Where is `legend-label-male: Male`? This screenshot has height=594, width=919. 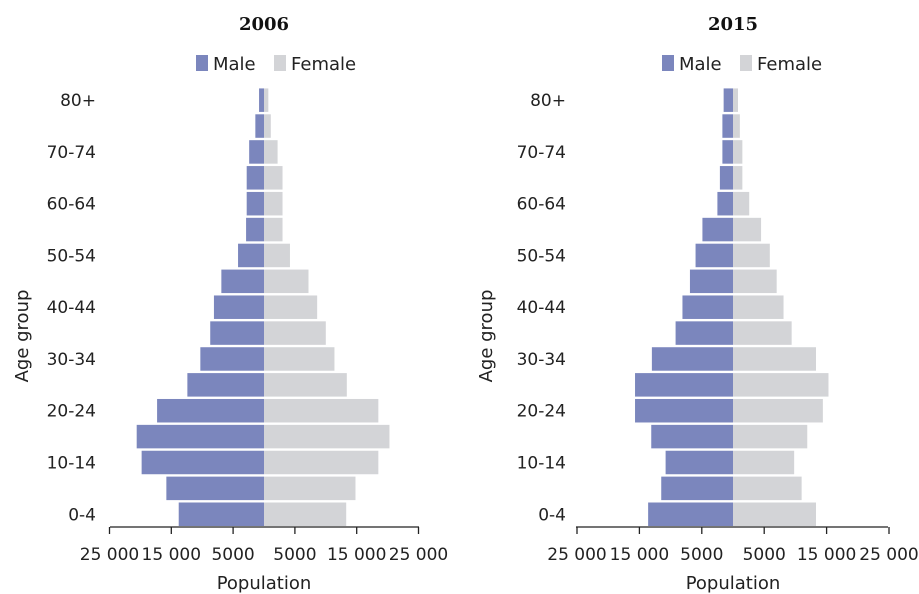
legend-label-male: Male is located at coordinates (700, 64).